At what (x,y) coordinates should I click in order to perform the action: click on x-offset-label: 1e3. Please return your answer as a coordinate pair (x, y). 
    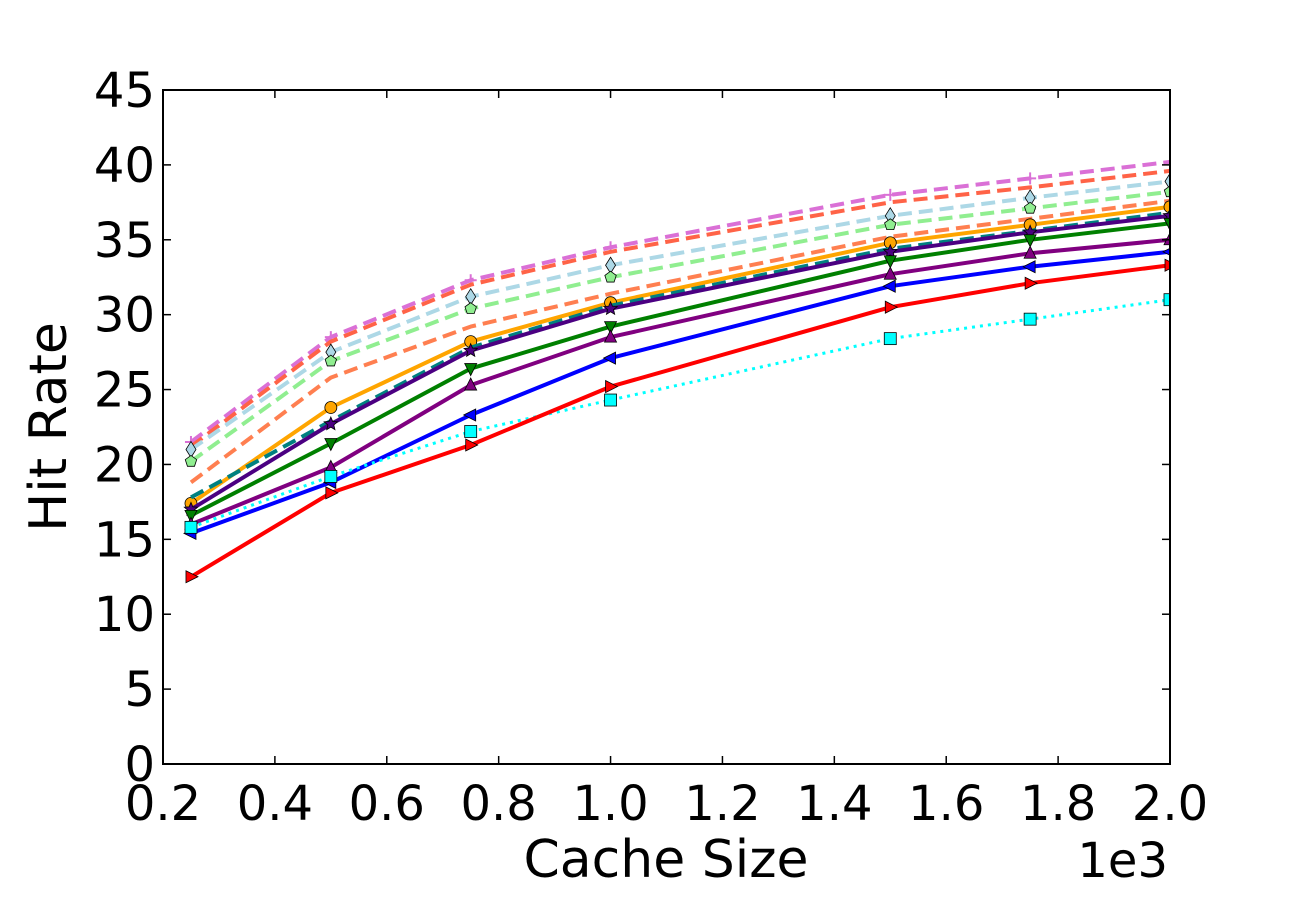
    Looking at the image, I should click on (1122, 861).